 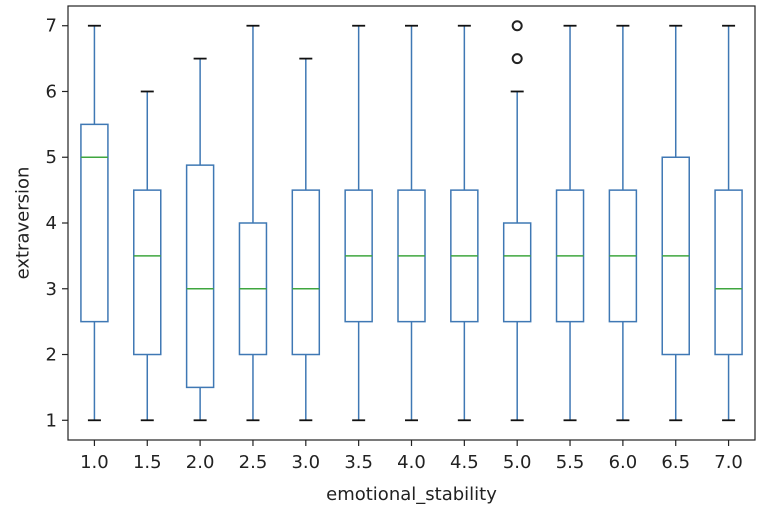 What do you see at coordinates (358, 462) in the screenshot?
I see `x-tick-label: 3.5` at bounding box center [358, 462].